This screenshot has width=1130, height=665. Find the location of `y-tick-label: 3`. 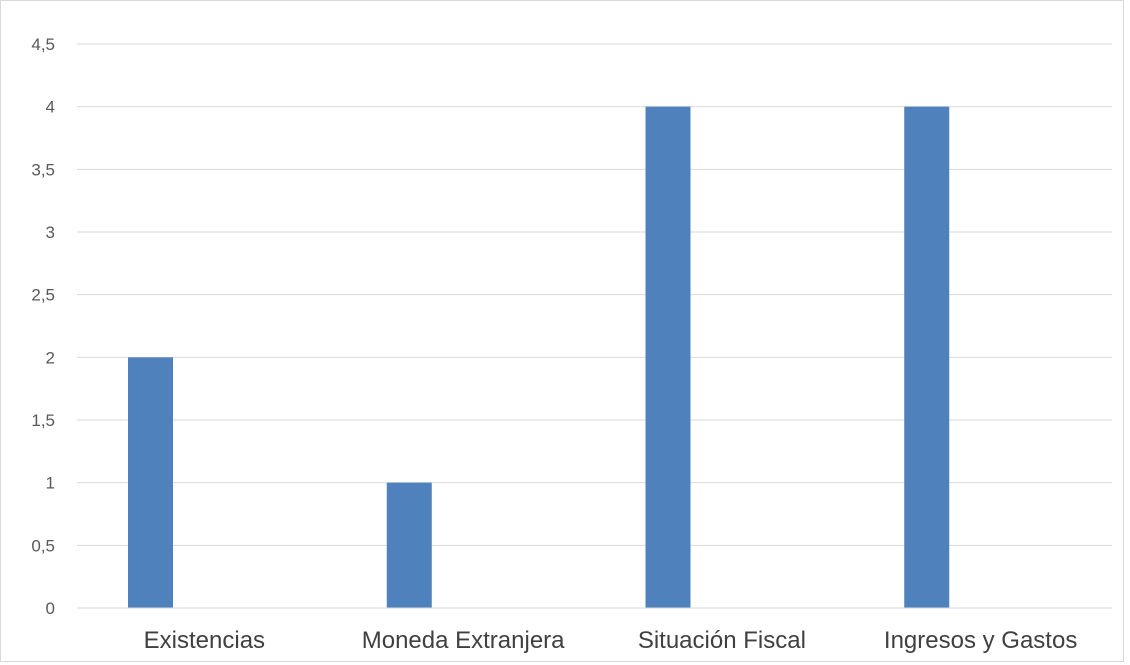

y-tick-label: 3 is located at coordinates (50, 232).